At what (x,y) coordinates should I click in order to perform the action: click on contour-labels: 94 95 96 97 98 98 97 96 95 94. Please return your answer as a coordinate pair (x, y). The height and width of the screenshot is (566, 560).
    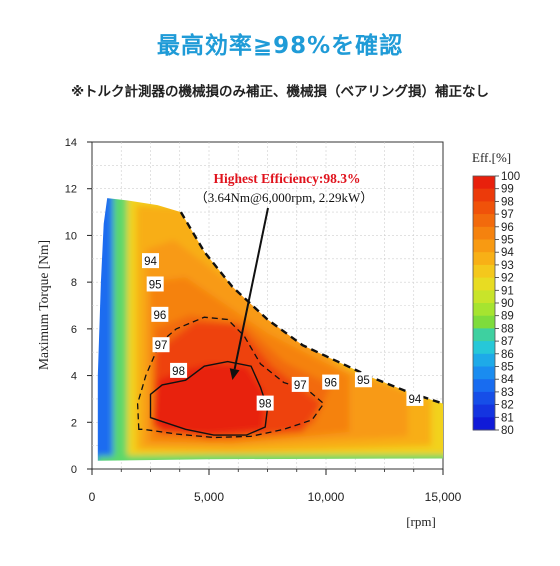
    Looking at the image, I should click on (283, 332).